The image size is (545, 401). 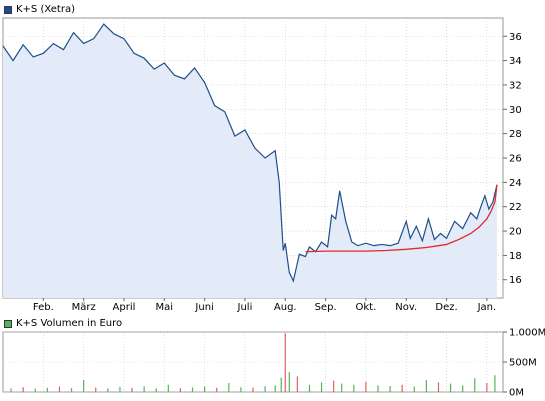 What do you see at coordinates (8, 9) in the screenshot?
I see `price-legend-swatch` at bounding box center [8, 9].